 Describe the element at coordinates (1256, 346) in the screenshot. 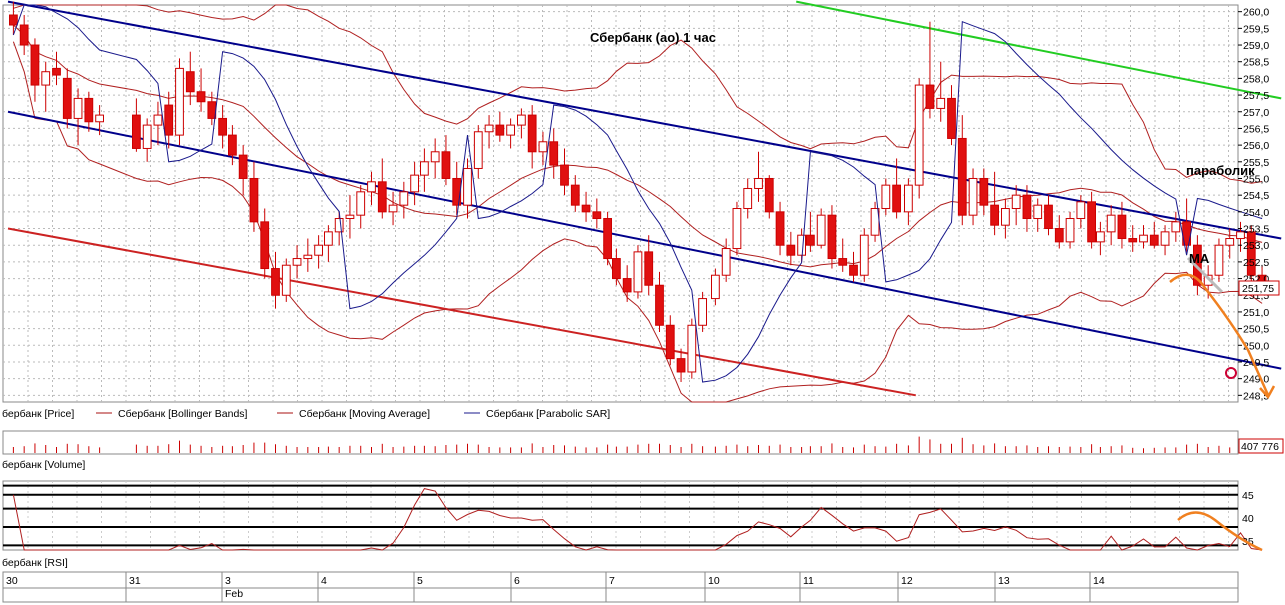

I see `price-tick-label: 250,0` at that location.